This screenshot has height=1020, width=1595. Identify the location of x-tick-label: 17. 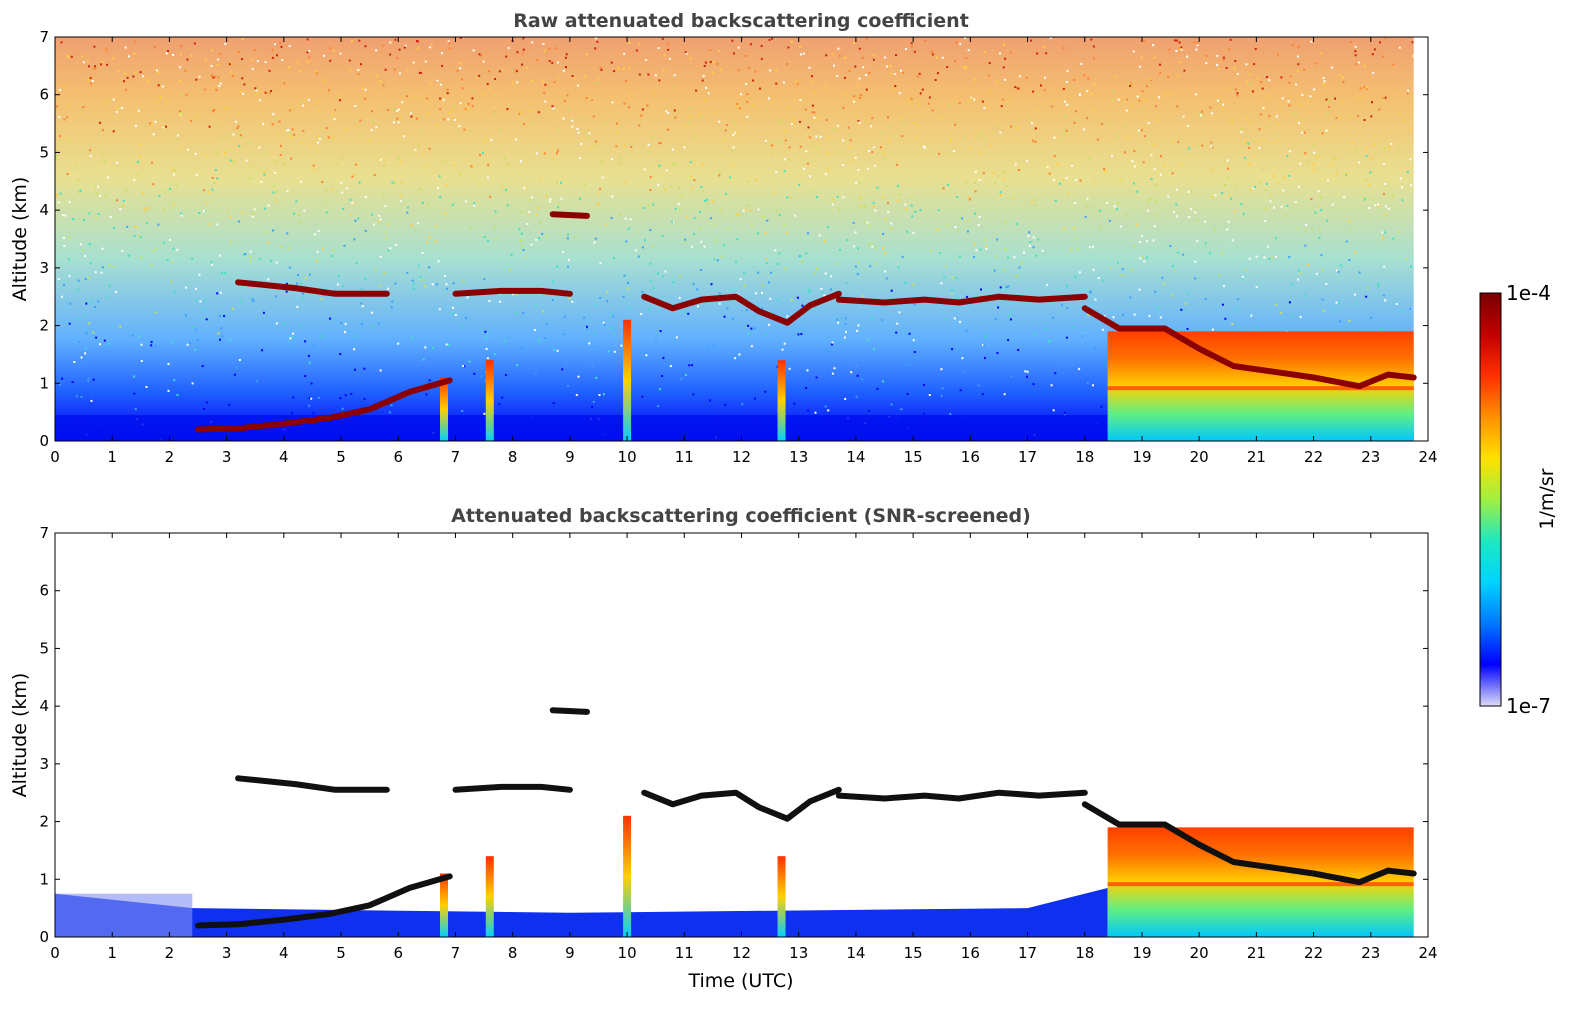
(1027, 953).